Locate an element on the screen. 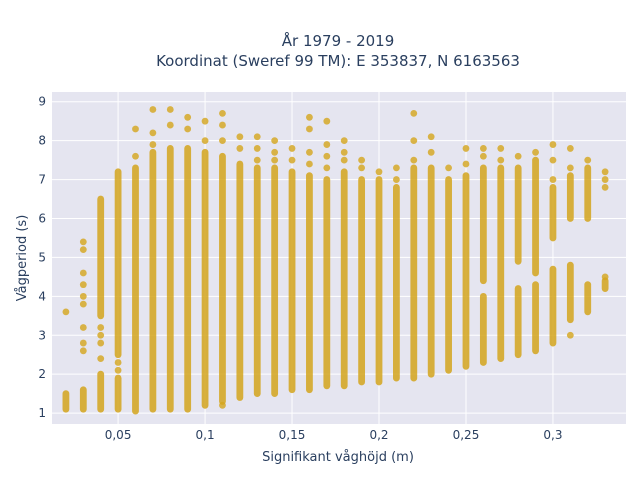 The image size is (640, 480). y-tick-label: 8 is located at coordinates (42, 141).